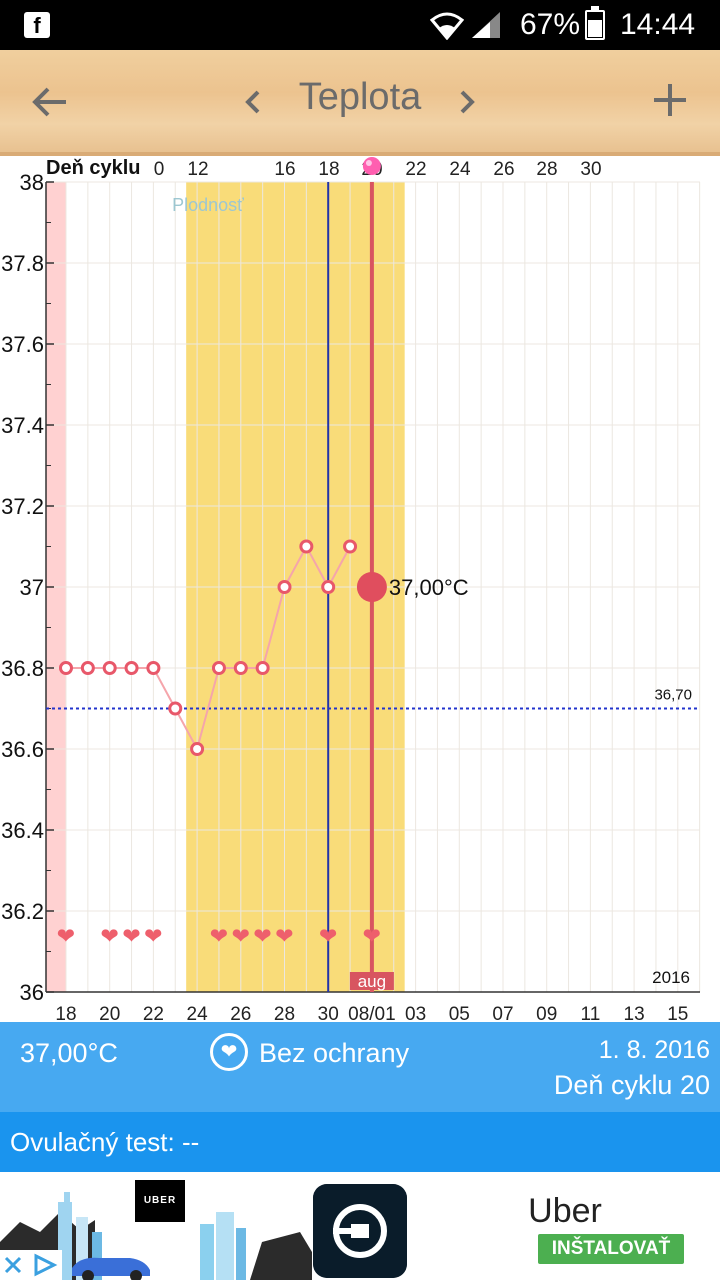 The height and width of the screenshot is (1280, 720). Describe the element at coordinates (670, 100) in the screenshot. I see `plus-icon` at that location.